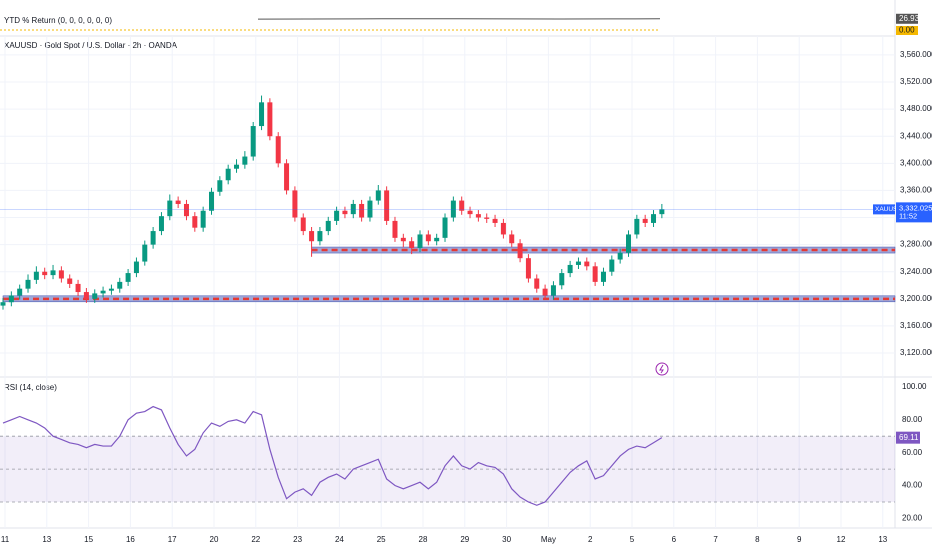 This screenshot has height=550, width=932. What do you see at coordinates (757, 539) in the screenshot?
I see `x-tick-label: 8` at bounding box center [757, 539].